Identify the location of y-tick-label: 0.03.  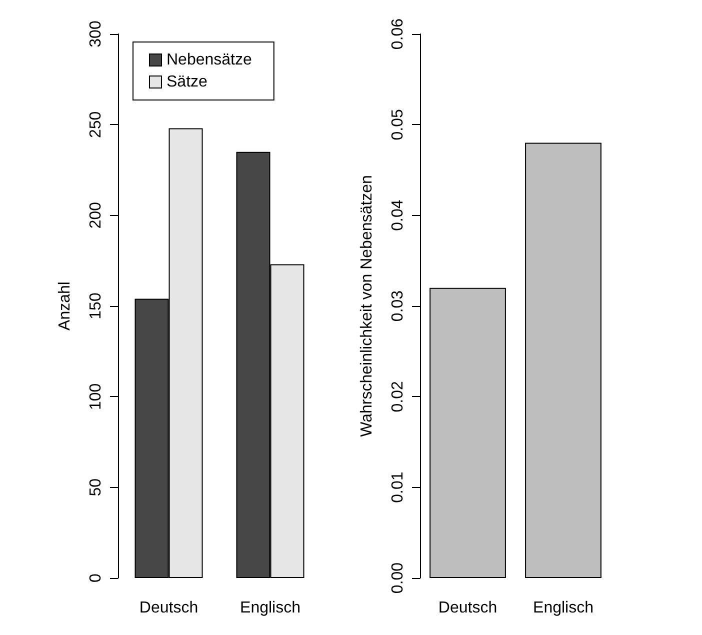
(398, 306).